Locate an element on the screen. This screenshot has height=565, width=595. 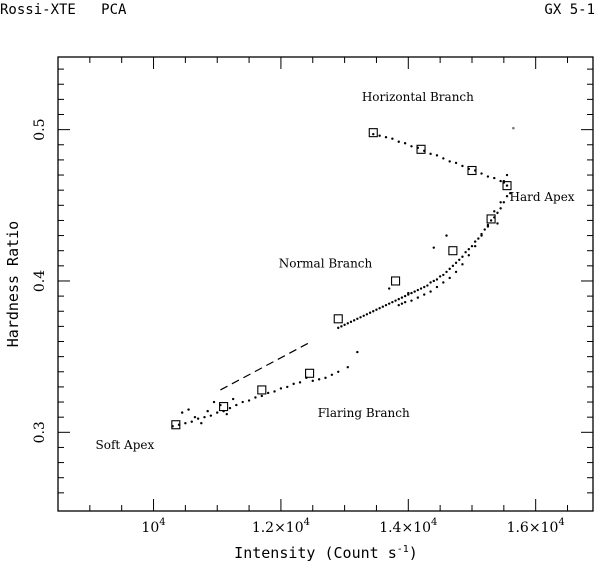
branch-label: Horizontal Branch is located at coordinates (418, 97).